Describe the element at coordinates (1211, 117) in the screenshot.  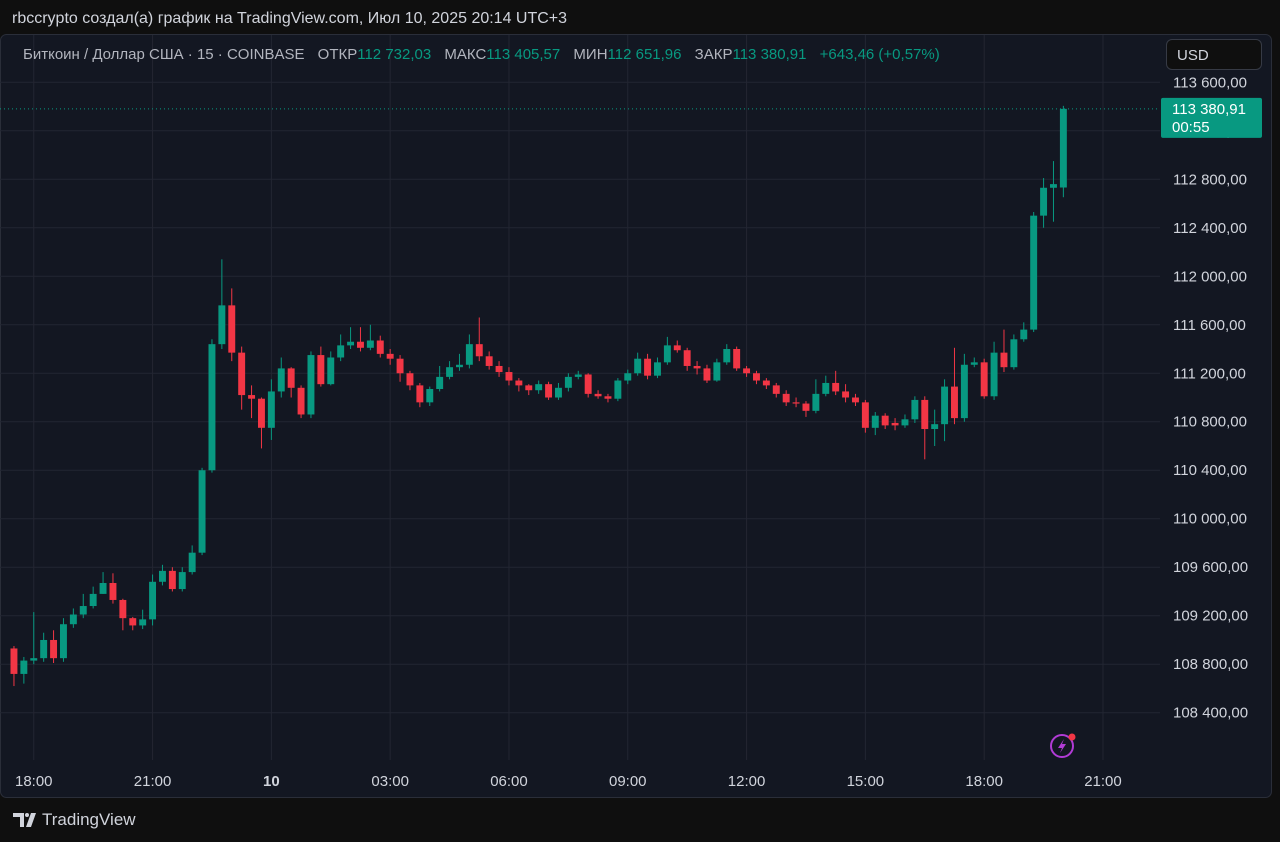
I see `last-price-box` at that location.